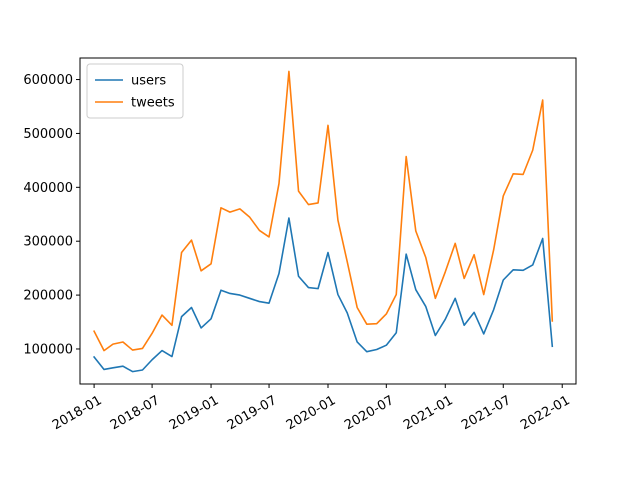  I want to click on legend-label-tweets: tweets, so click(153, 103).